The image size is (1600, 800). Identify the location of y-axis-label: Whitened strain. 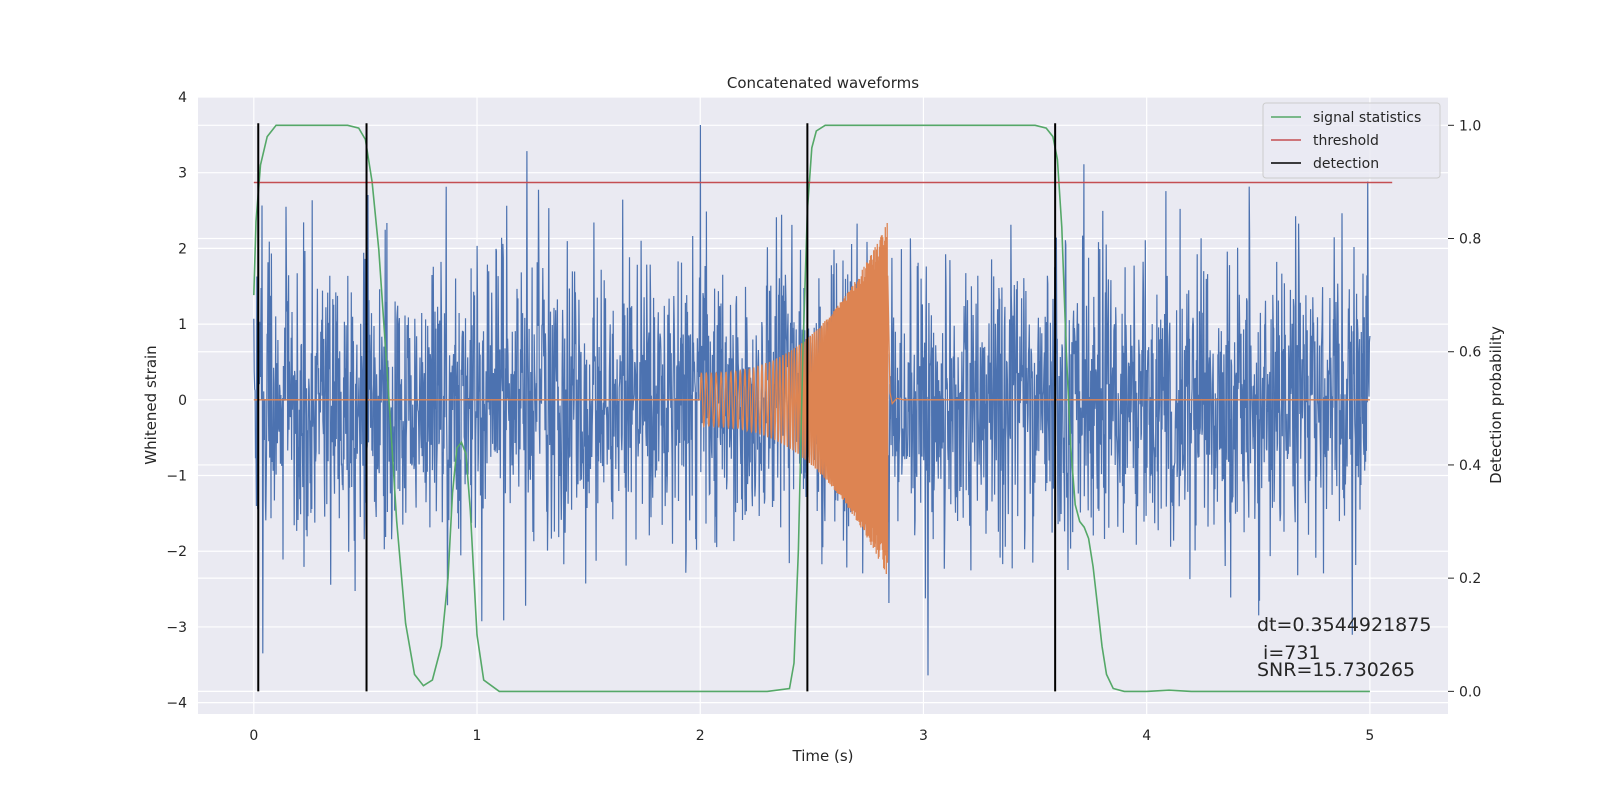
(151, 404).